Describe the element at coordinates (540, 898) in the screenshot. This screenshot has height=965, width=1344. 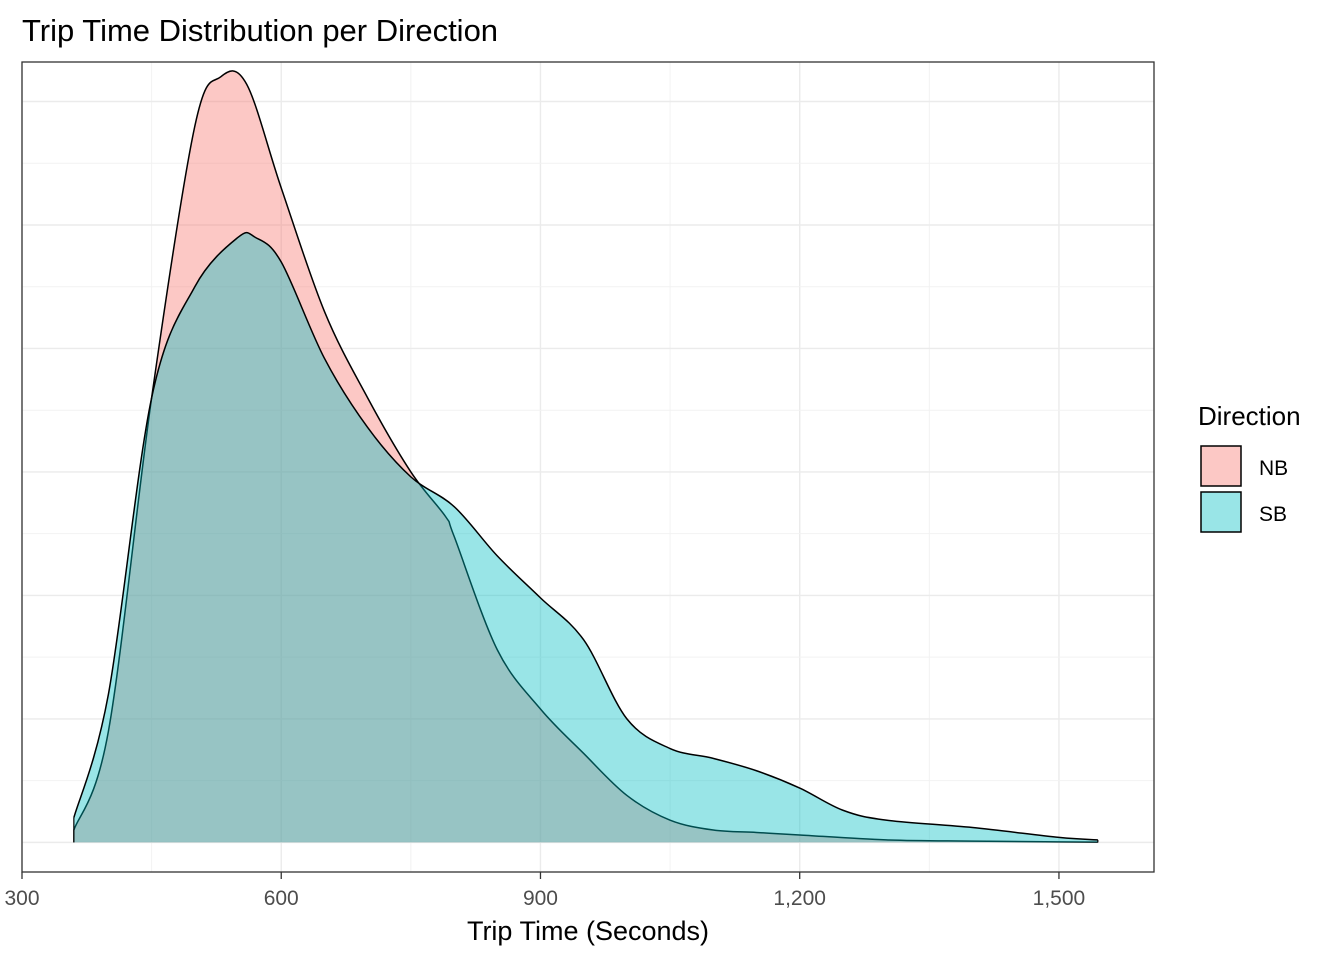
I see `x-tick-label: 900` at that location.